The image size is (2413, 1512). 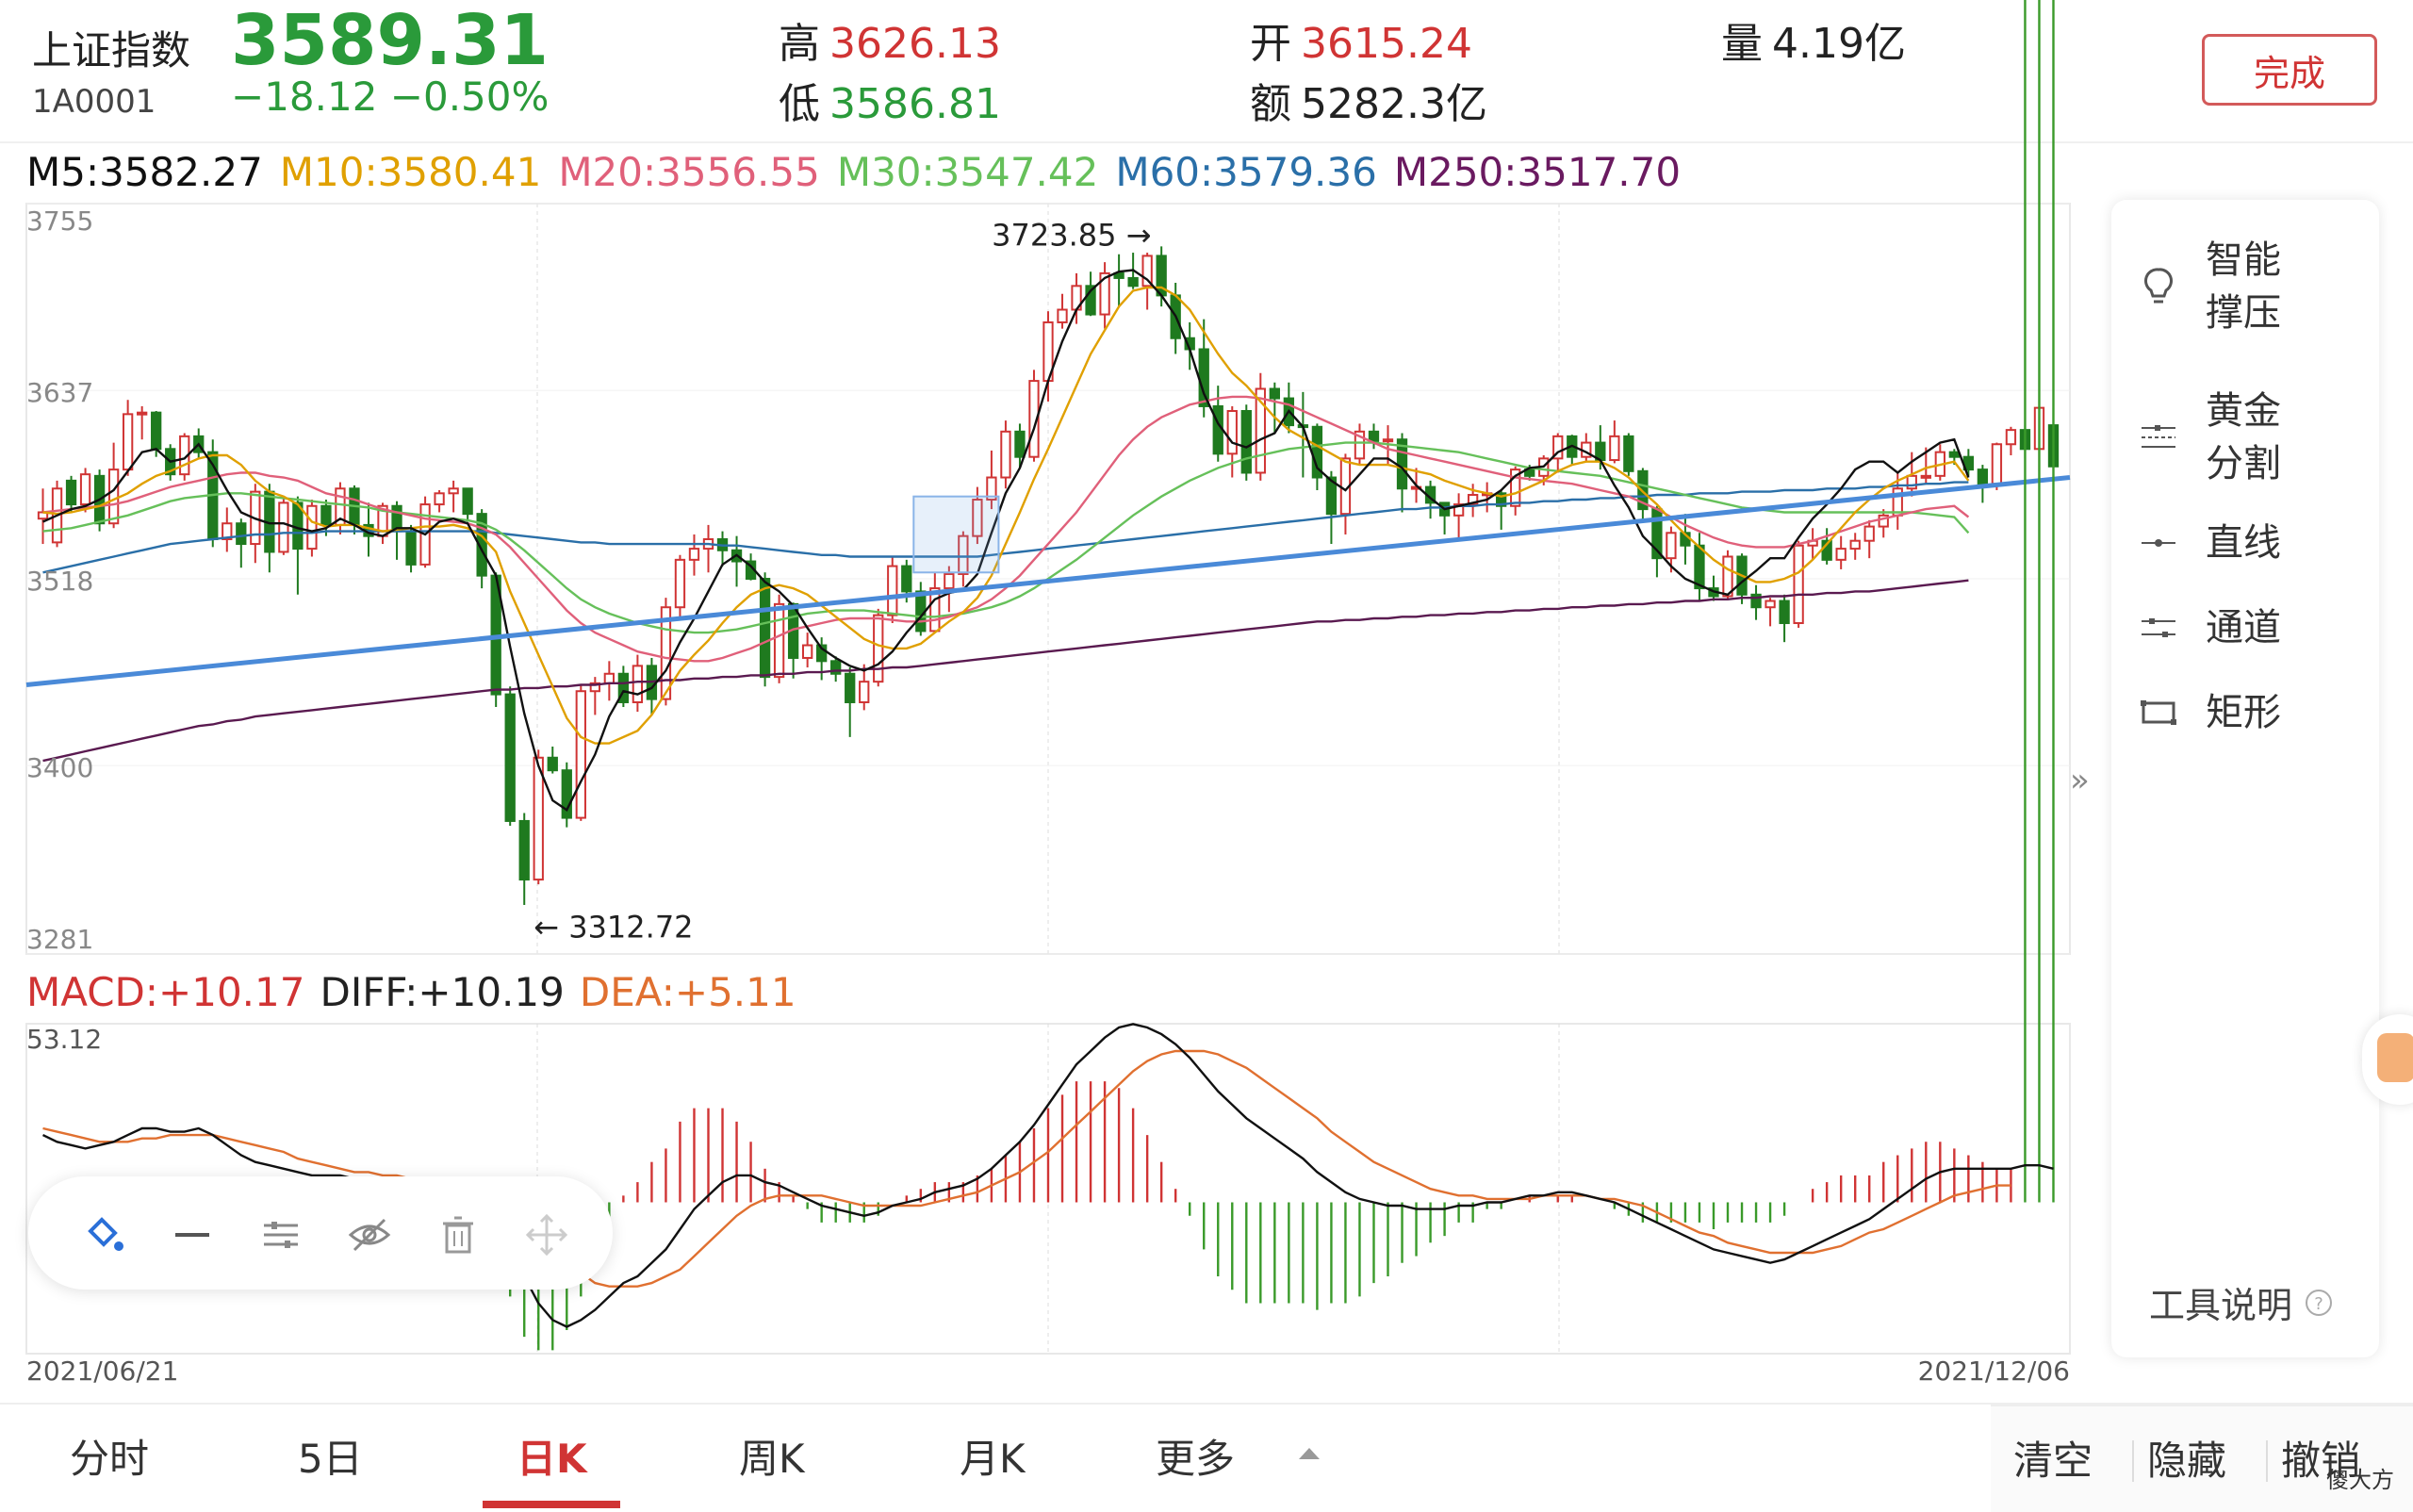 I want to click on tab-more: 更多, so click(x=1196, y=1459).